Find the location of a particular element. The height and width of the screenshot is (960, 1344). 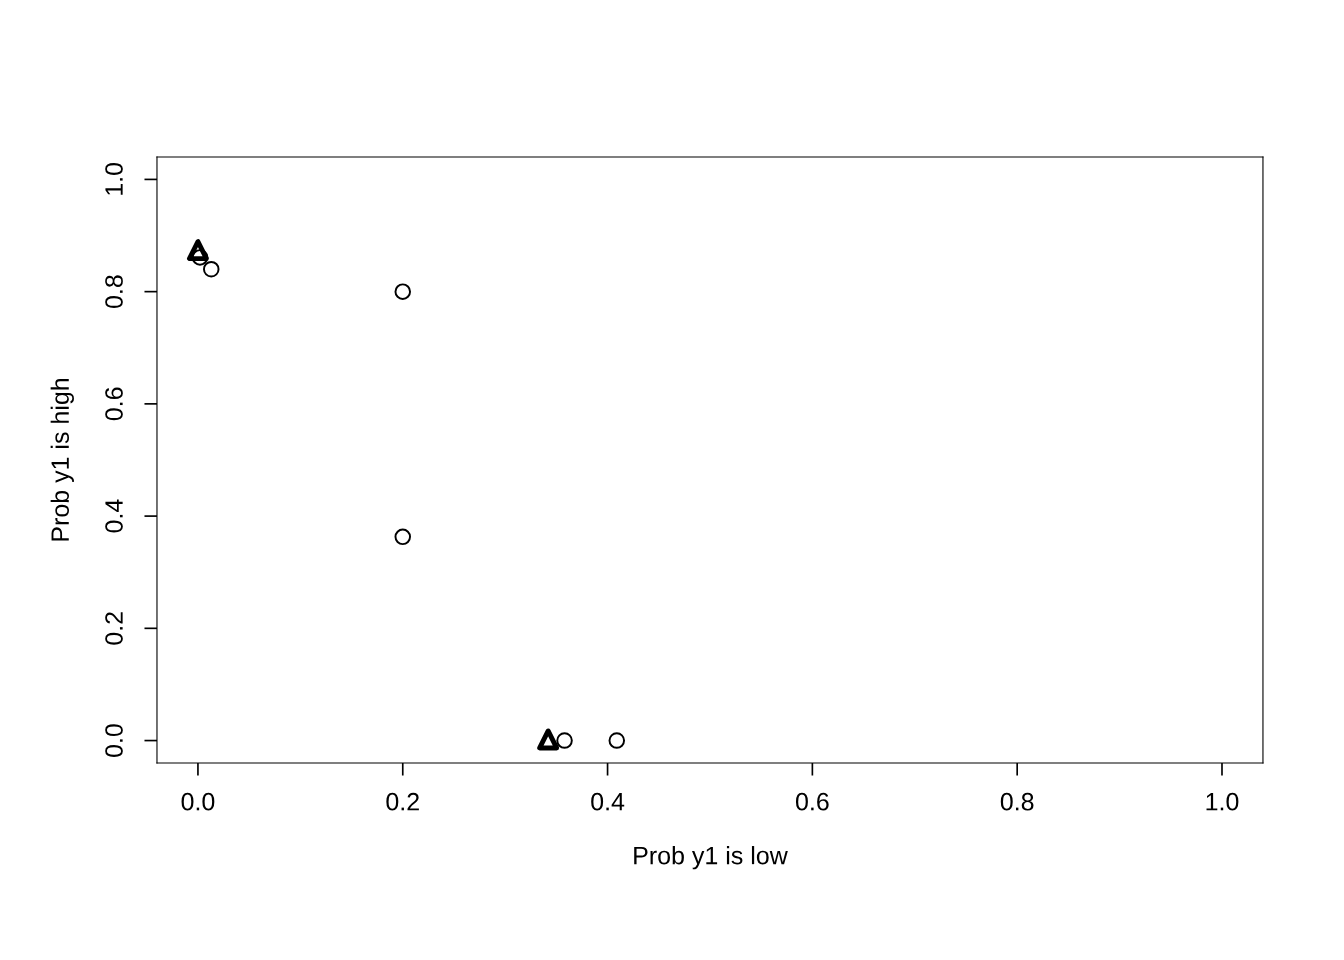

x-tick-label: 1.0 is located at coordinates (1222, 801).